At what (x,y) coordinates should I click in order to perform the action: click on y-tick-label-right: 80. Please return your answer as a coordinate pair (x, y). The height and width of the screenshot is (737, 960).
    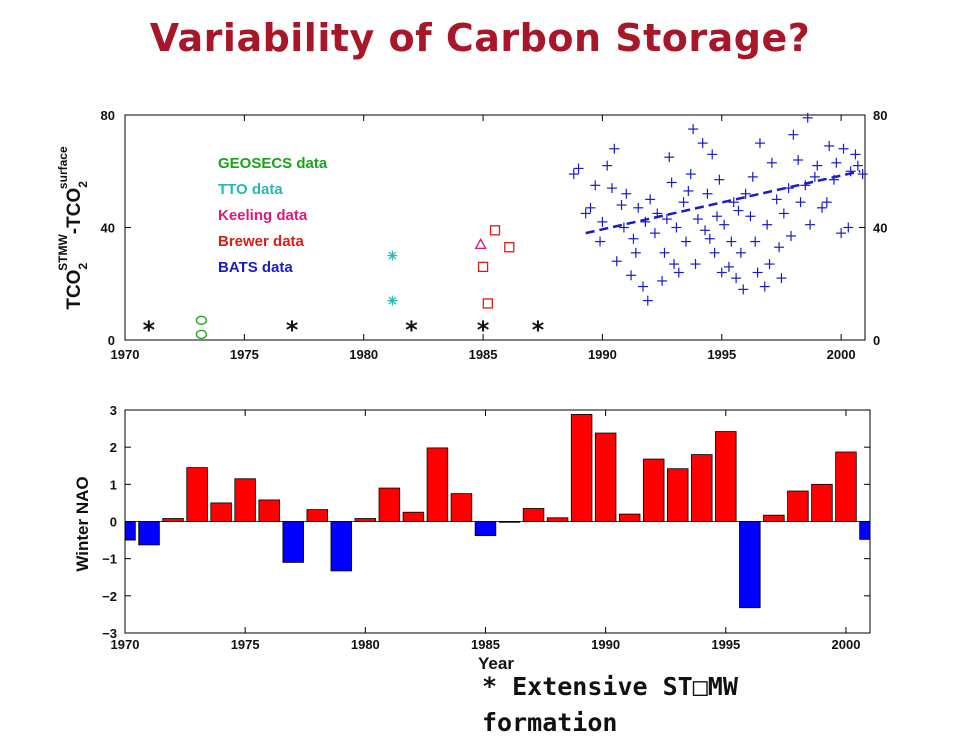
    Looking at the image, I should click on (880, 115).